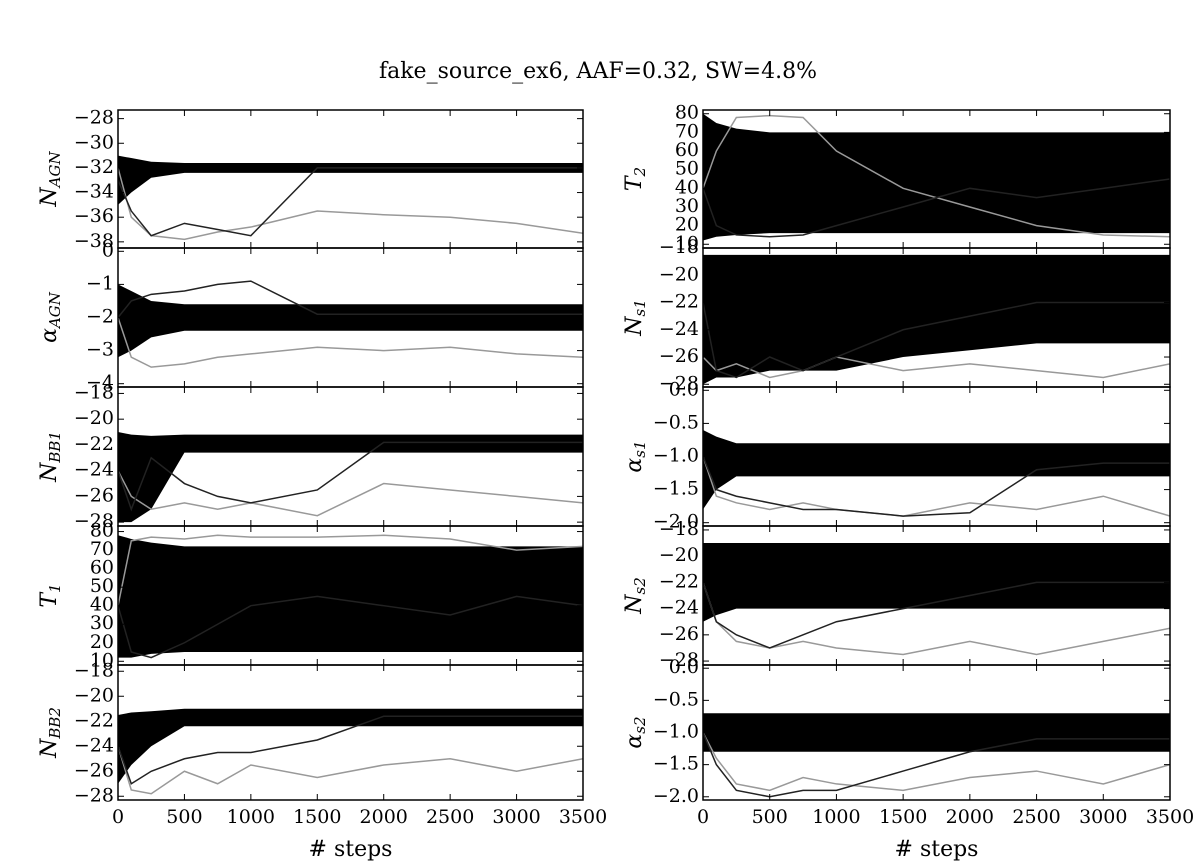 The height and width of the screenshot is (865, 1196). Describe the element at coordinates (687, 225) in the screenshot. I see `y-tick-label: 20` at that location.